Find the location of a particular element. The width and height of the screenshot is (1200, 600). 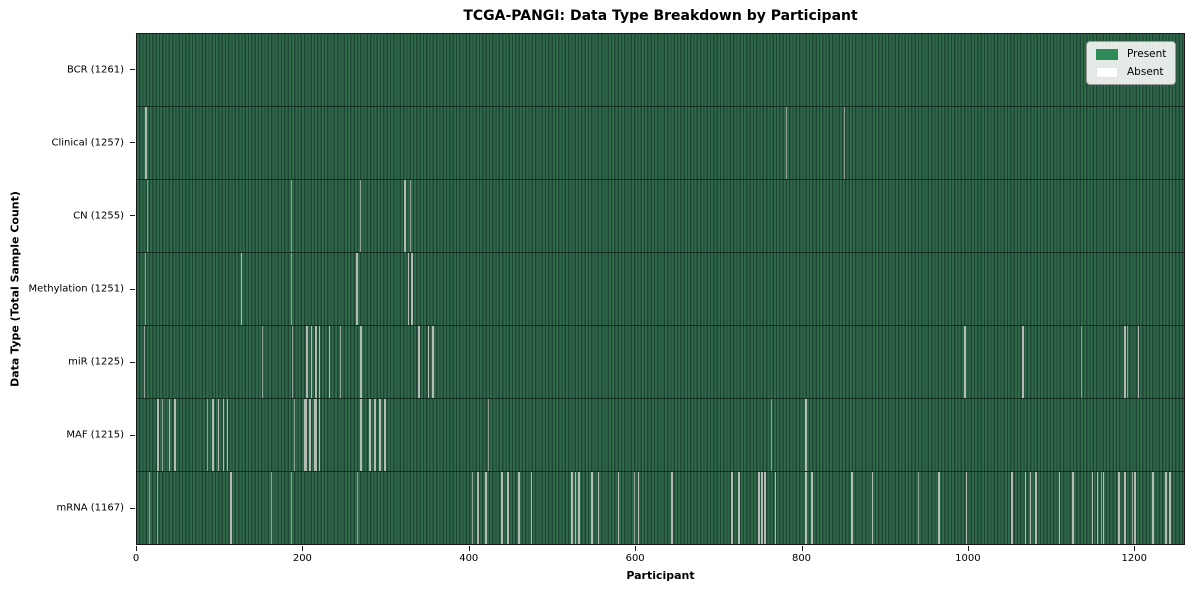

x-tick-label: 0 is located at coordinates (136, 558).